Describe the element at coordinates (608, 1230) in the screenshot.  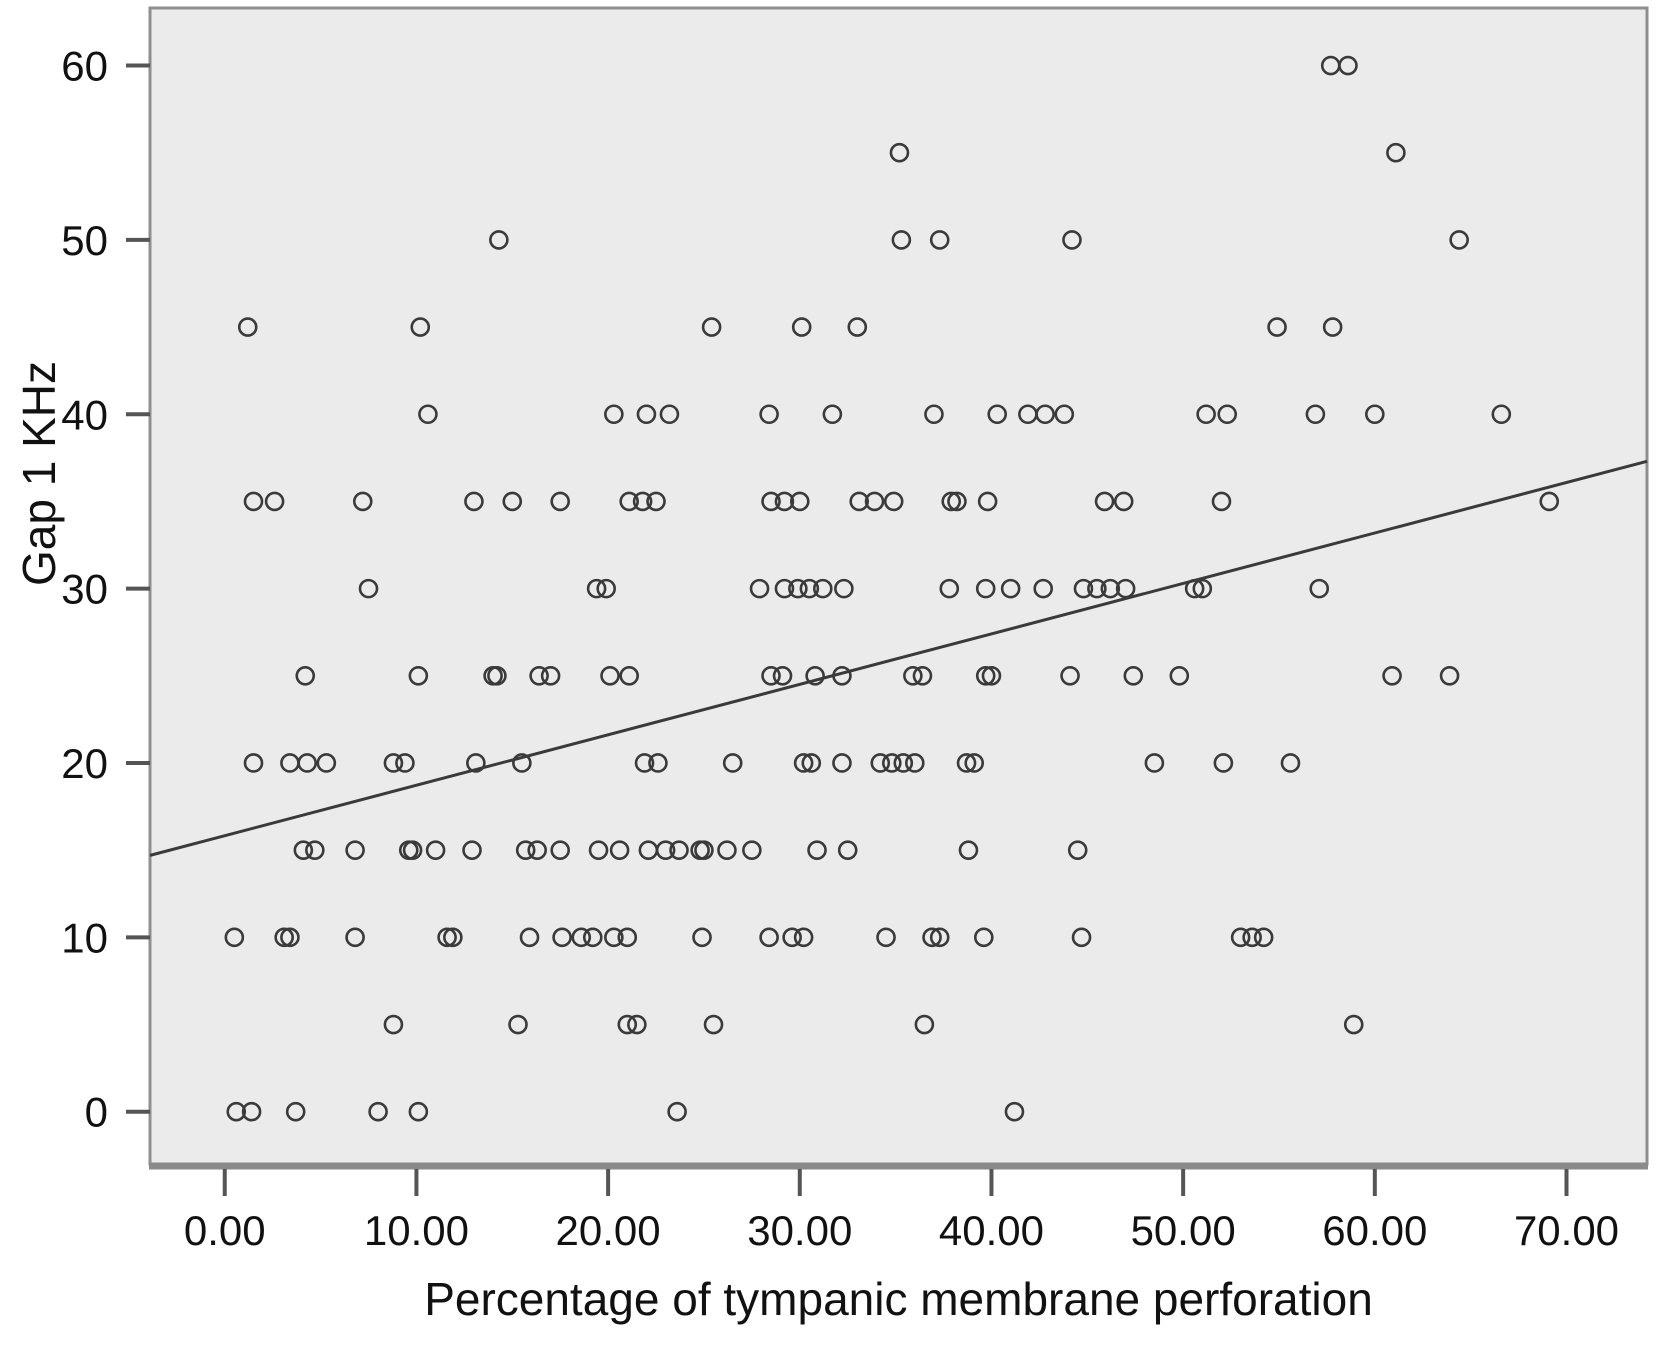
I see `x-tick-label: 20.00` at that location.